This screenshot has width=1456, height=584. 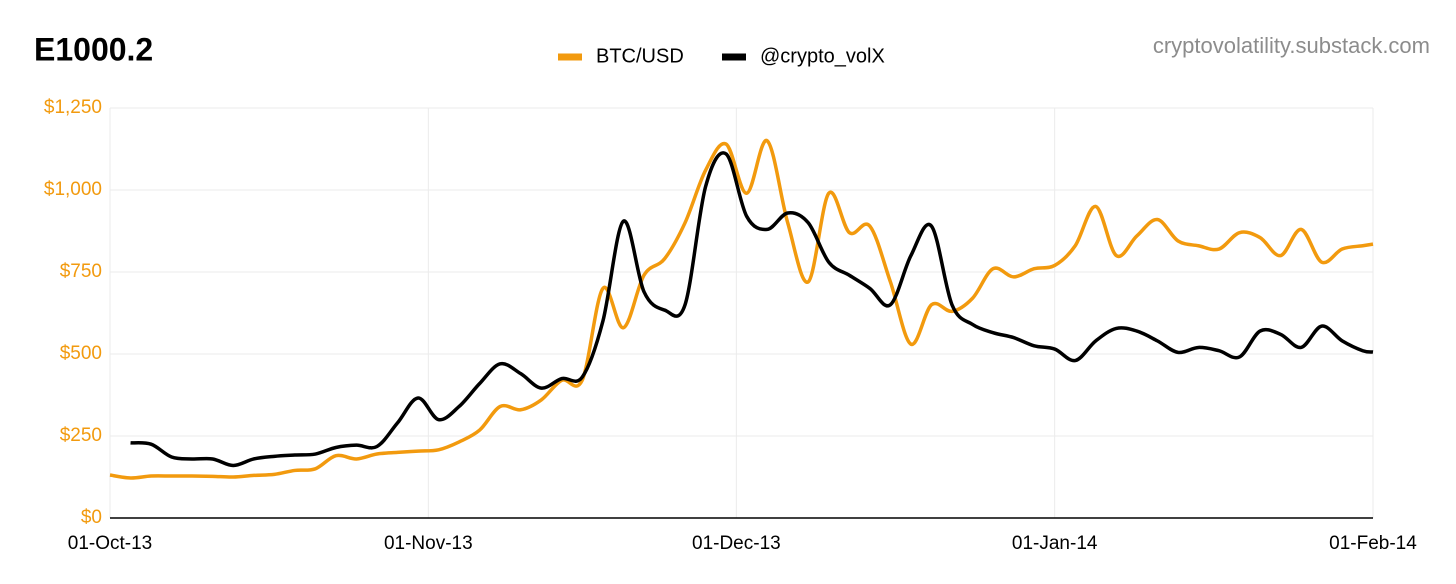 I want to click on y-tick-label: $250, so click(x=81, y=435).